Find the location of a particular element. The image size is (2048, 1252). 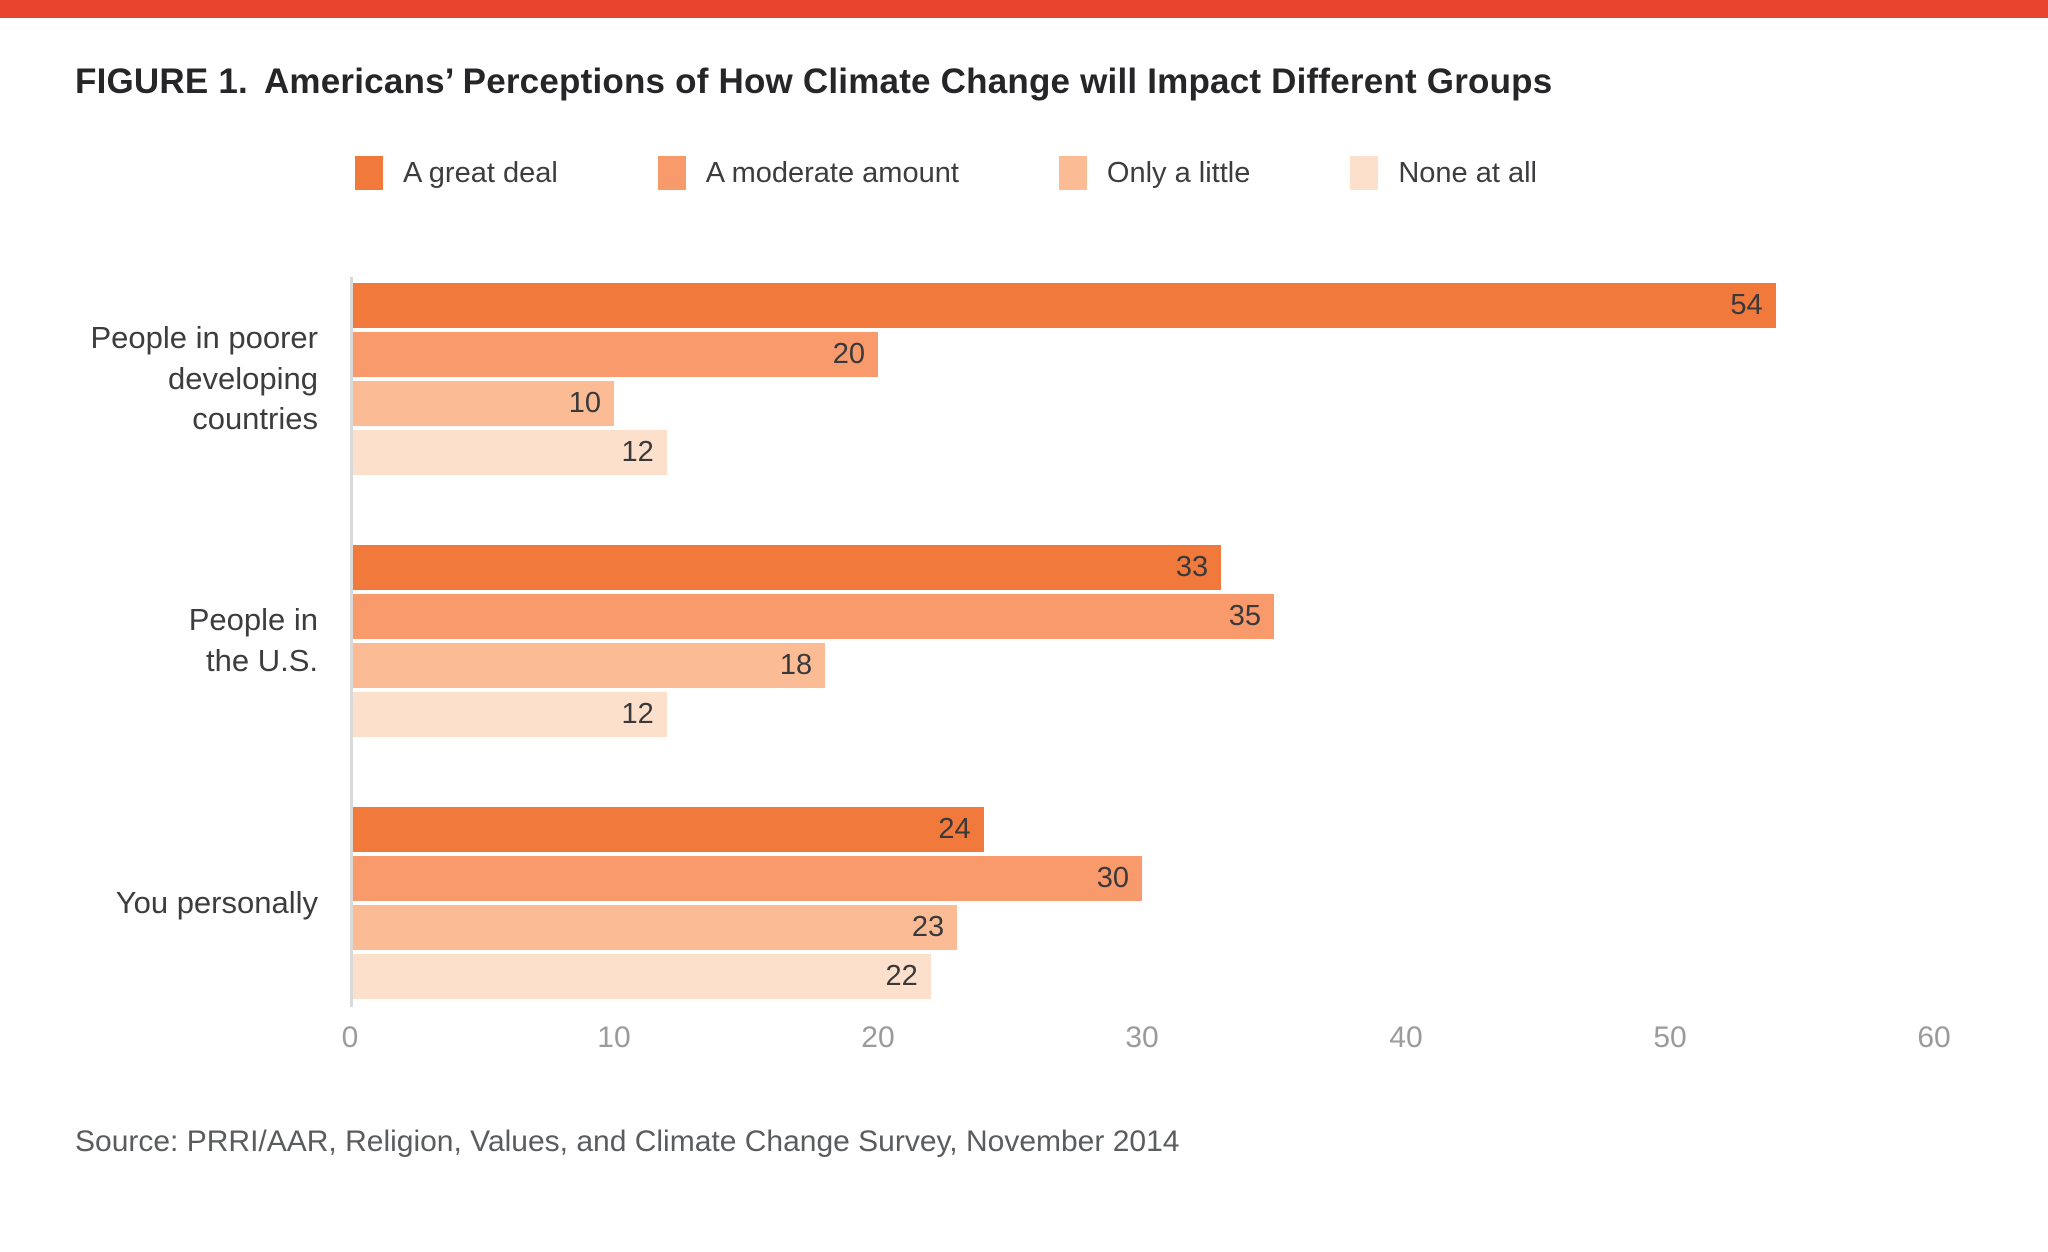

bar-value-label: 23 is located at coordinates (928, 927).